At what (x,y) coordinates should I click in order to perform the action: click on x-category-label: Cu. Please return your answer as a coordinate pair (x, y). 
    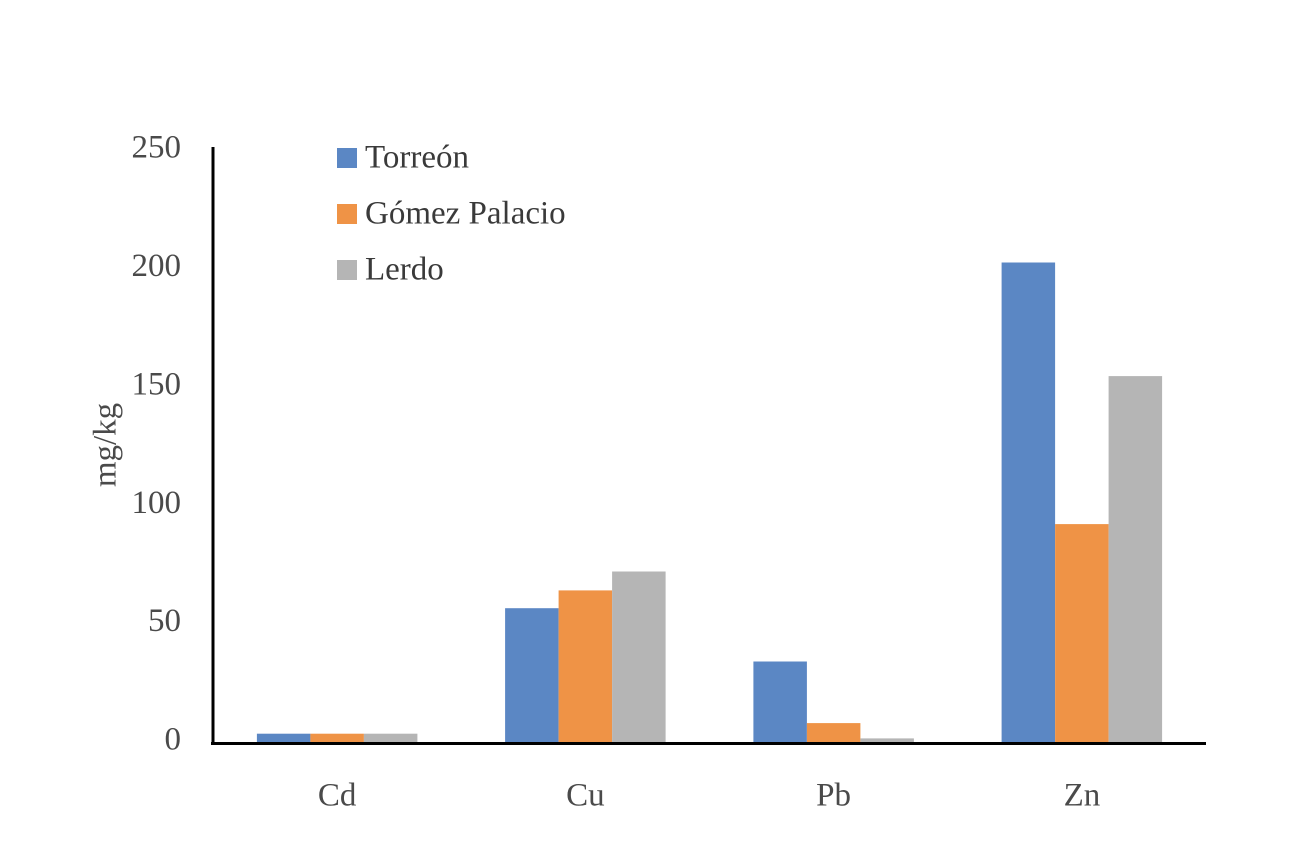
    Looking at the image, I should click on (585, 796).